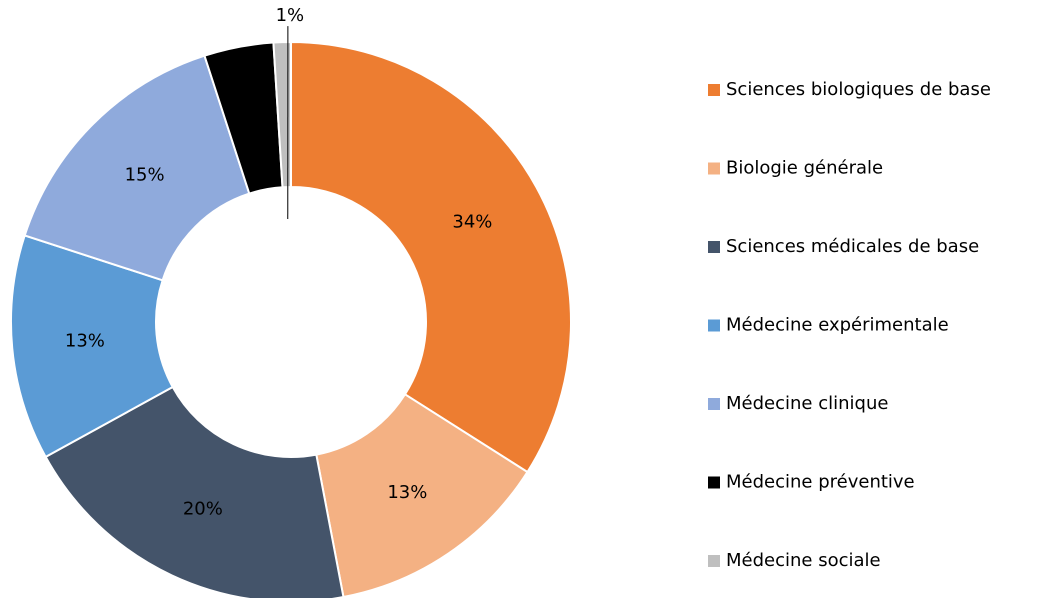 The height and width of the screenshot is (598, 1038). I want to click on data-label: 34%, so click(472, 221).